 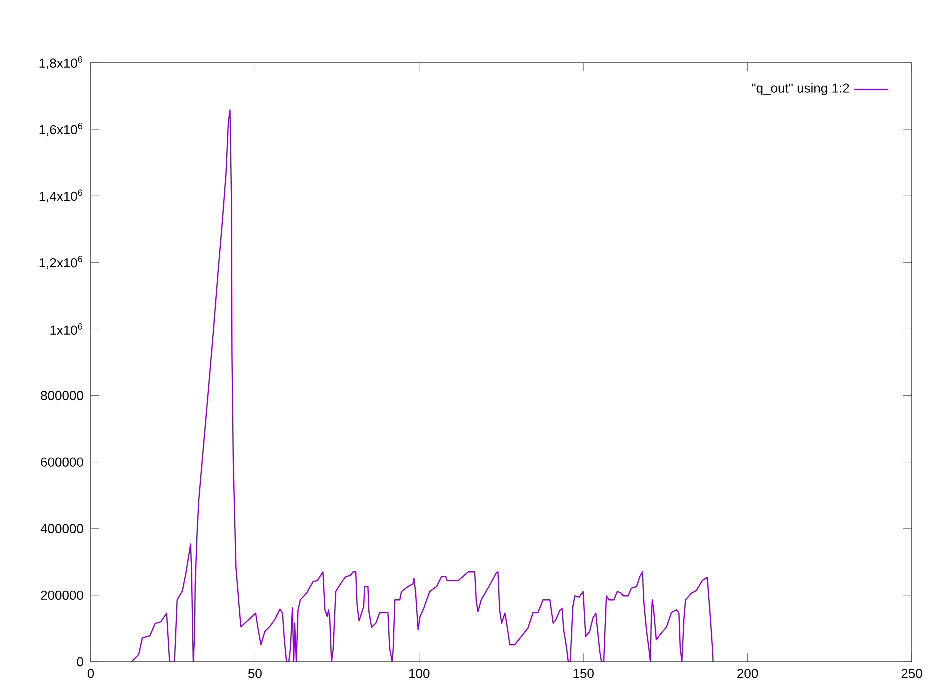 What do you see at coordinates (420, 673) in the screenshot?
I see `x-tick-label: 100` at bounding box center [420, 673].